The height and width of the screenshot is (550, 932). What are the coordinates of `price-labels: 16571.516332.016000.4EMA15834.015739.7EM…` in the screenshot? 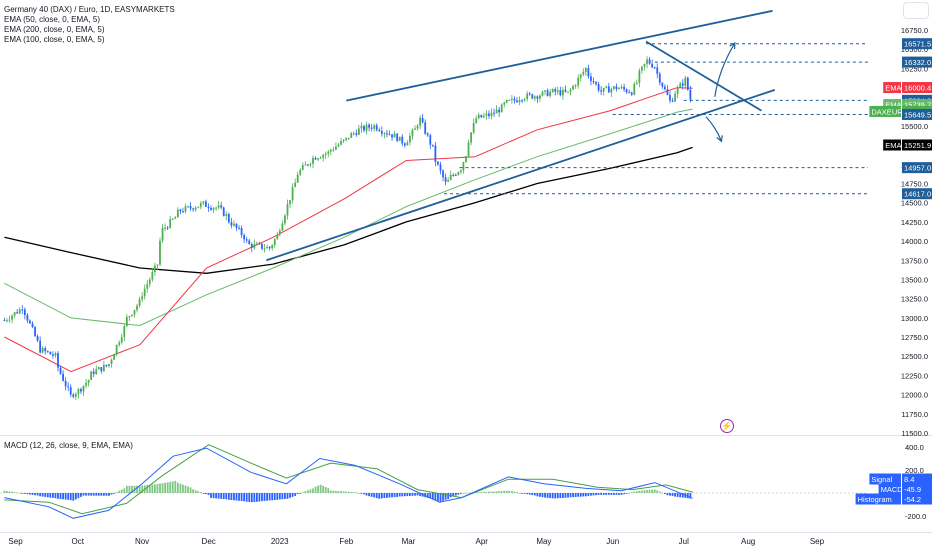 It's located at (900, 119).